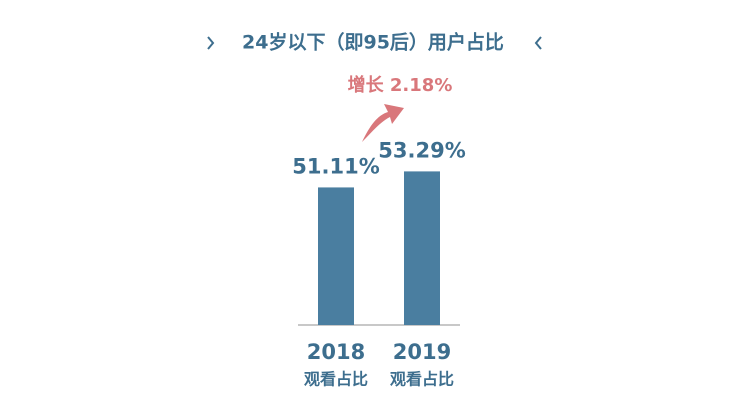 This screenshot has height=411, width=747. What do you see at coordinates (421, 150) in the screenshot?
I see `value-label: 53.29%` at bounding box center [421, 150].